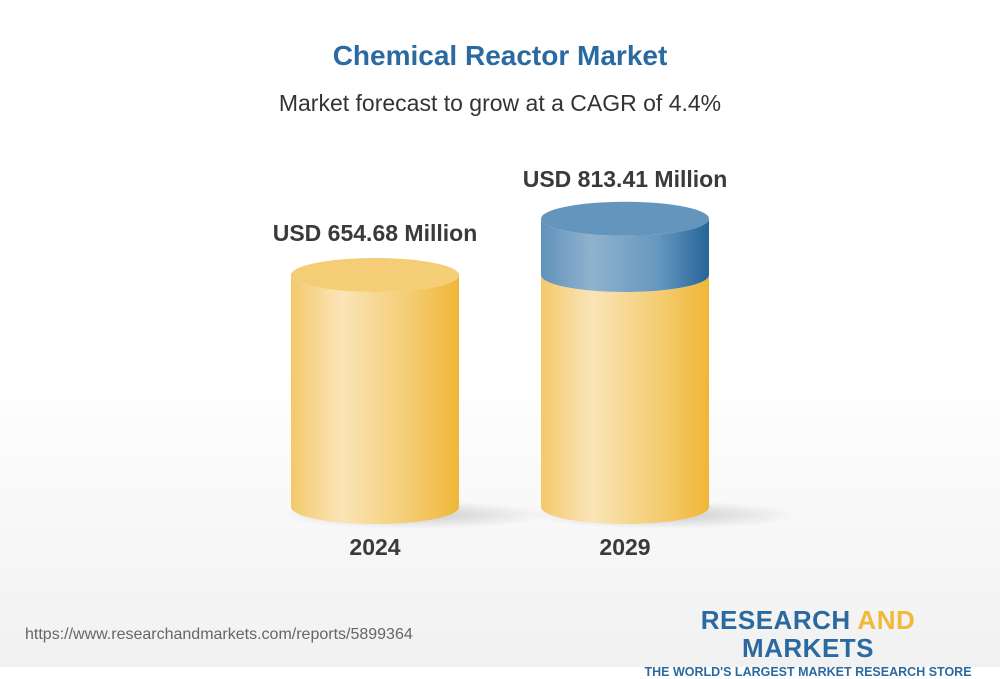  What do you see at coordinates (808, 648) in the screenshot?
I see `logo-markets: MARKETS` at bounding box center [808, 648].